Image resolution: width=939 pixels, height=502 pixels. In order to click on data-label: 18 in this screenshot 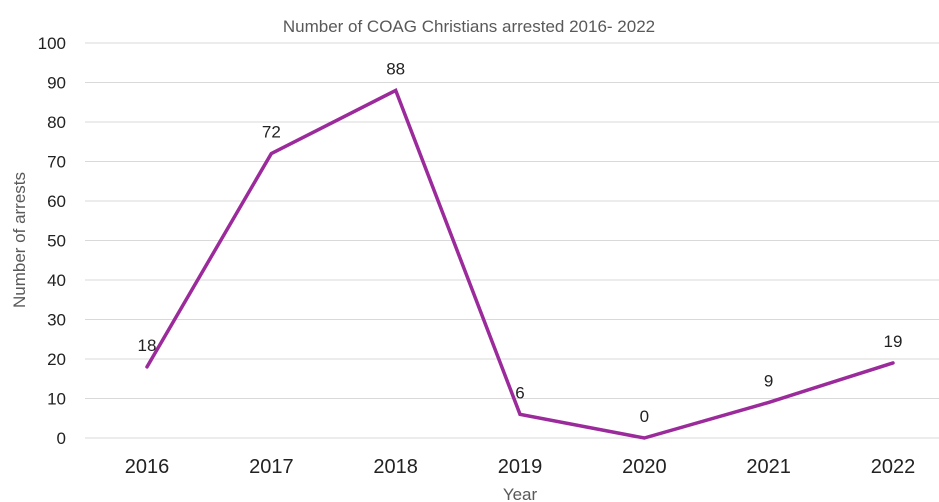, I will do `click(147, 345)`.